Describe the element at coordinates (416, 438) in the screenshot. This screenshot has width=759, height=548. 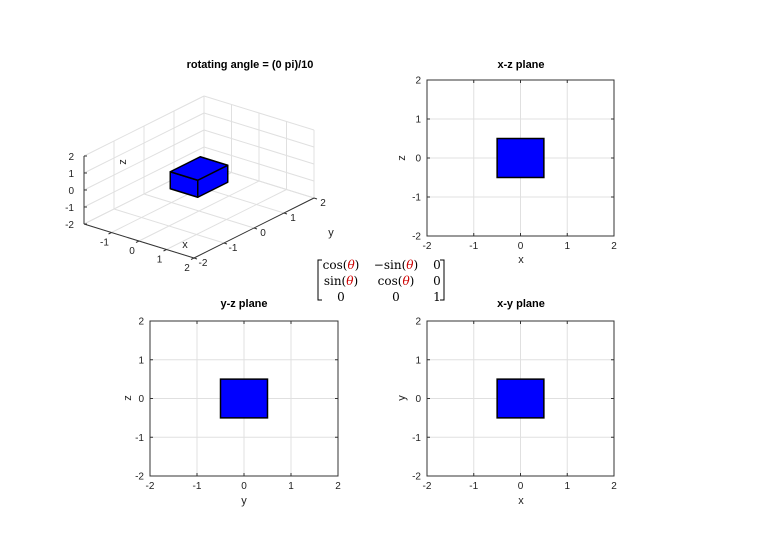
I see `xy-plane-ytick-label: -1` at that location.